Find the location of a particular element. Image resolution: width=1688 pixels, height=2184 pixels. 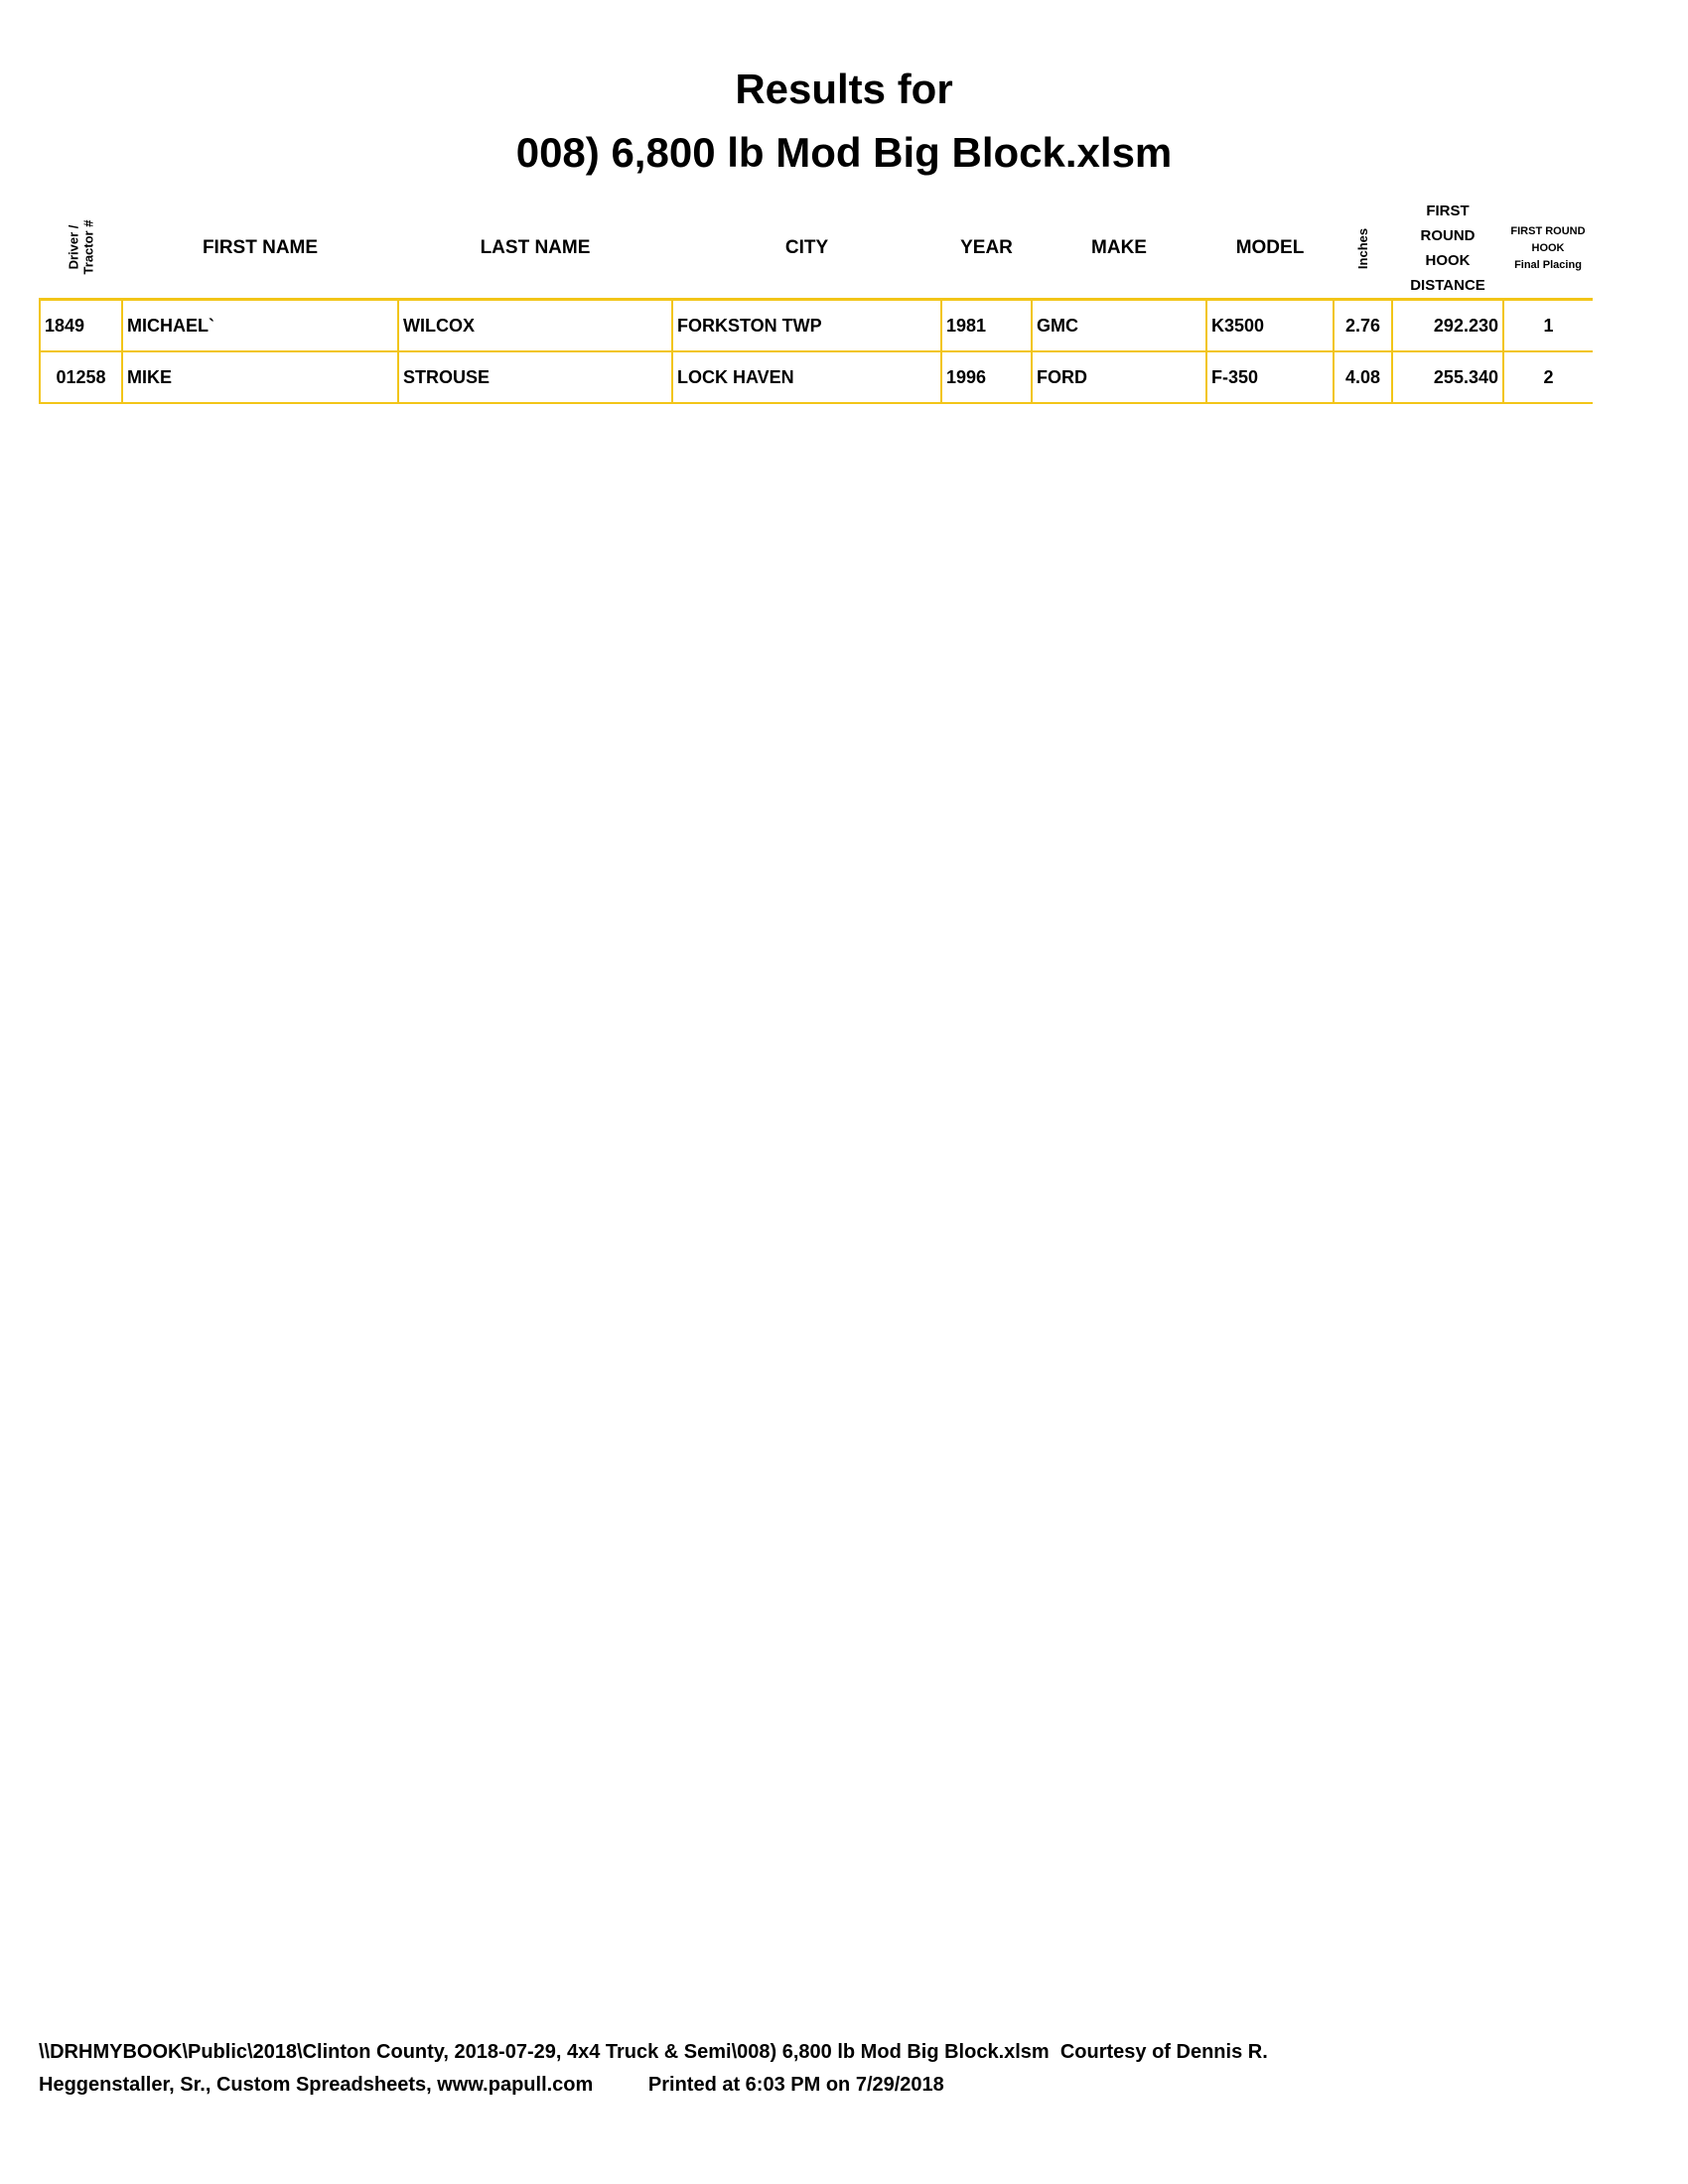

header-final-placing: FIRST ROUND HOOK Final Placing is located at coordinates (1548, 250).